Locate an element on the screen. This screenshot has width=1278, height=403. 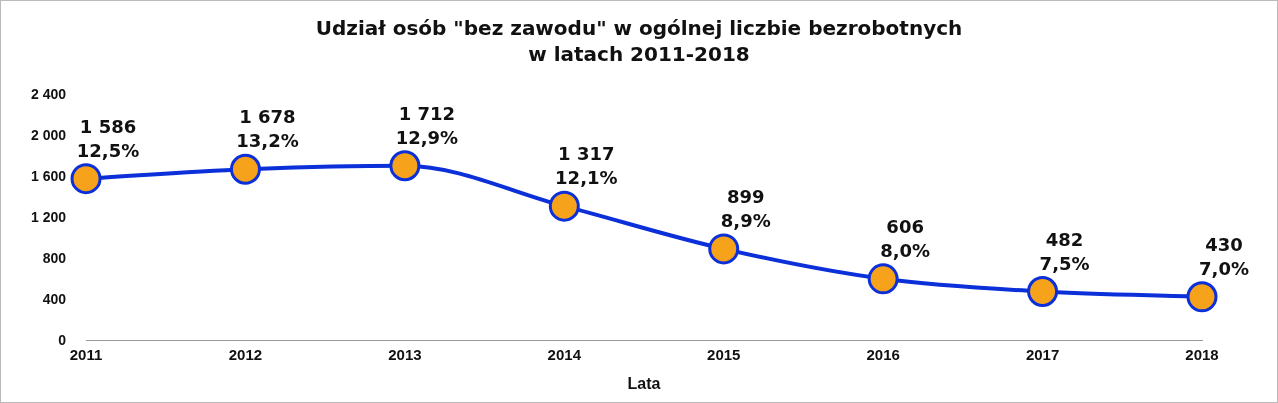
x-tick-label: 2013 is located at coordinates (405, 354).